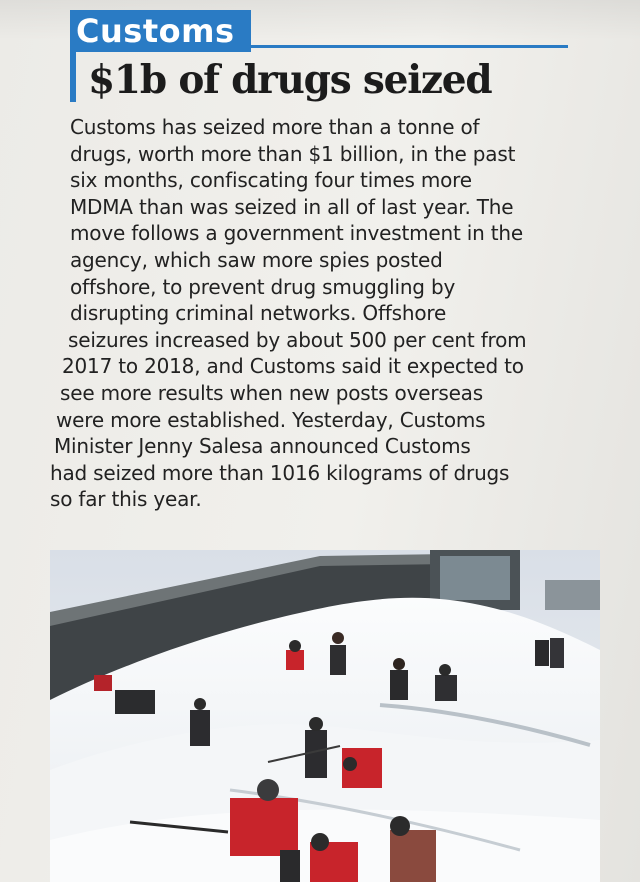 Image resolution: width=640 pixels, height=882 pixels. Describe the element at coordinates (409, 46) in the screenshot. I see `section-rule` at that location.